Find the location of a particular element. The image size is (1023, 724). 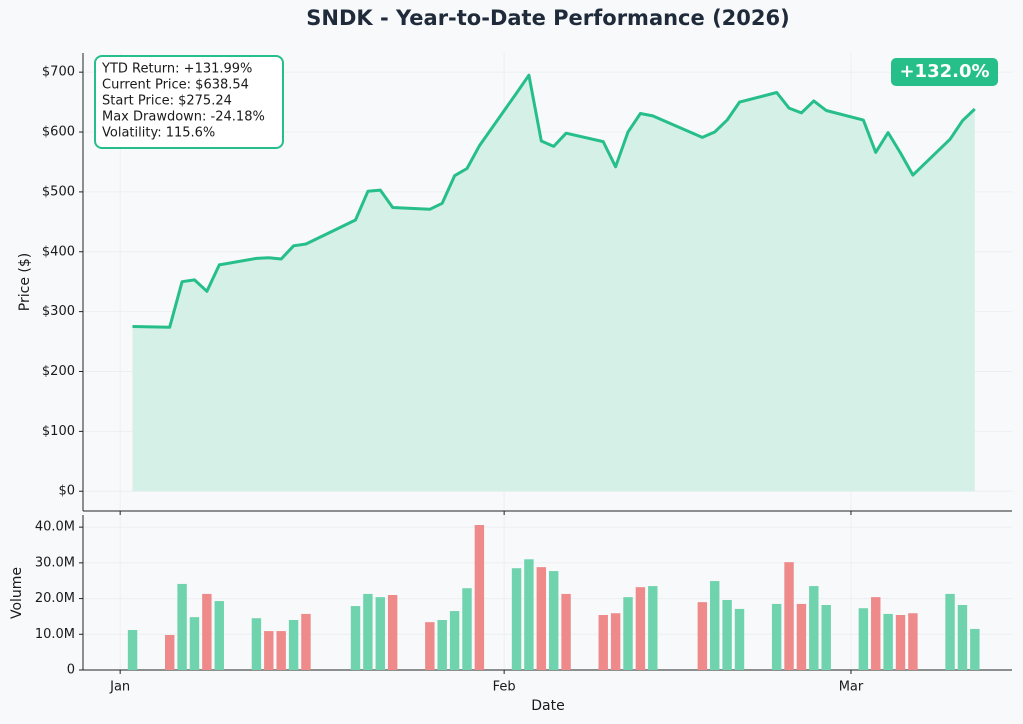

x-tick-label: Mar is located at coordinates (851, 687).